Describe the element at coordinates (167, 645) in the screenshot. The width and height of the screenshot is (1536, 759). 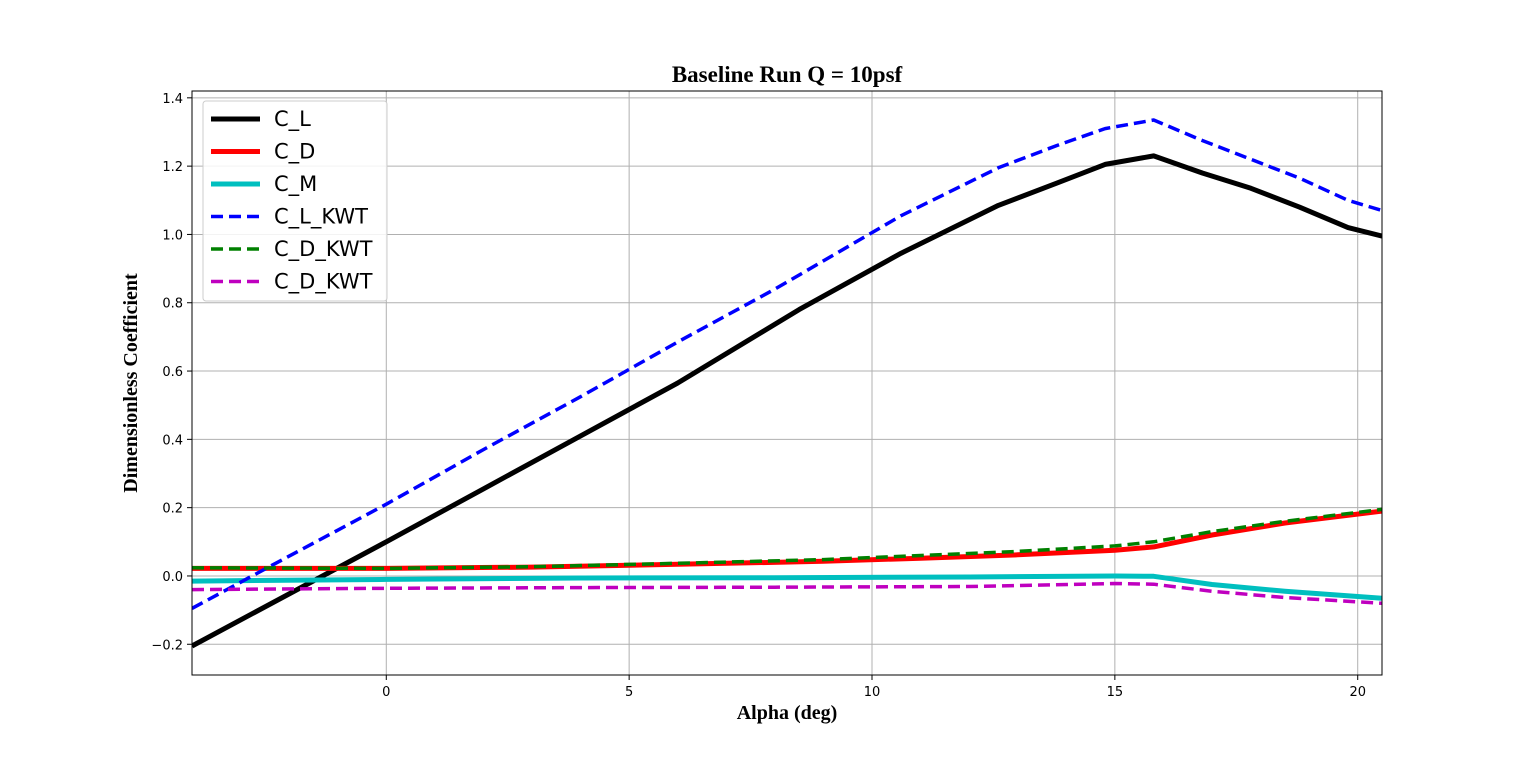
I see `y-tick-label: −0.2` at that location.